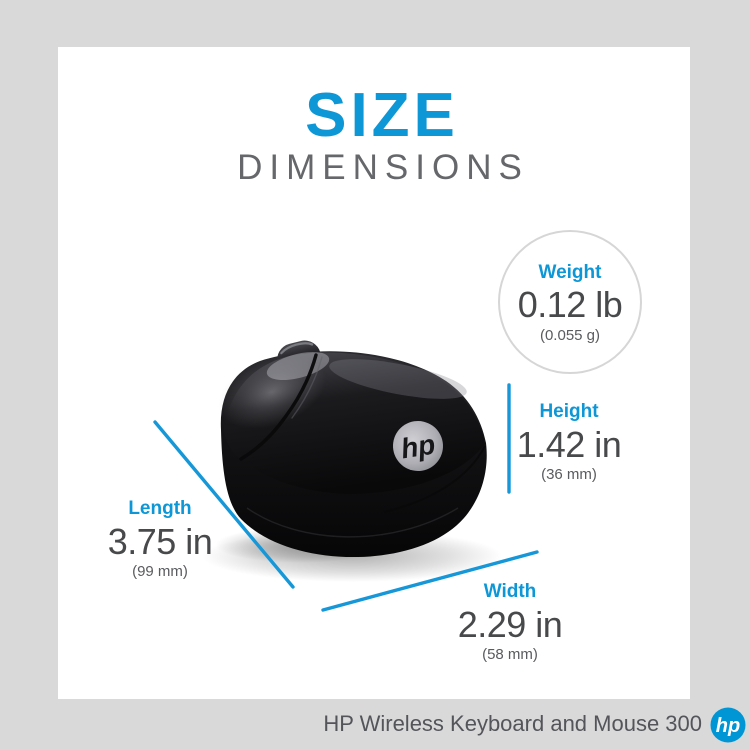  I want to click on mouse-hp-logo: hp, so click(418, 446).